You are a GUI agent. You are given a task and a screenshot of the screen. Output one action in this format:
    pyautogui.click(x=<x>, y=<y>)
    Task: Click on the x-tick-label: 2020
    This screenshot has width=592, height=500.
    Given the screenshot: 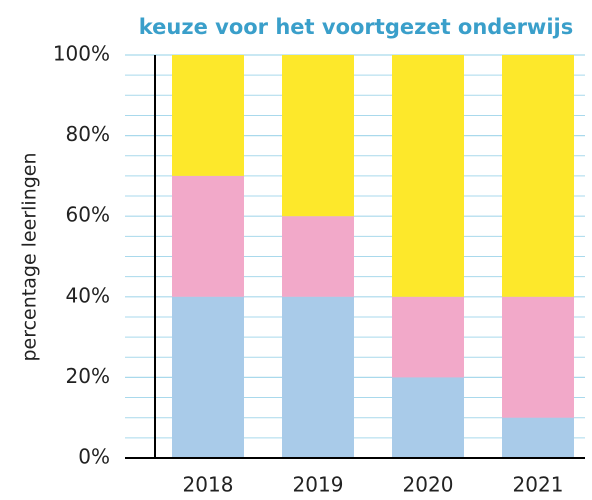 What is the action you would take?
    pyautogui.click(x=428, y=485)
    